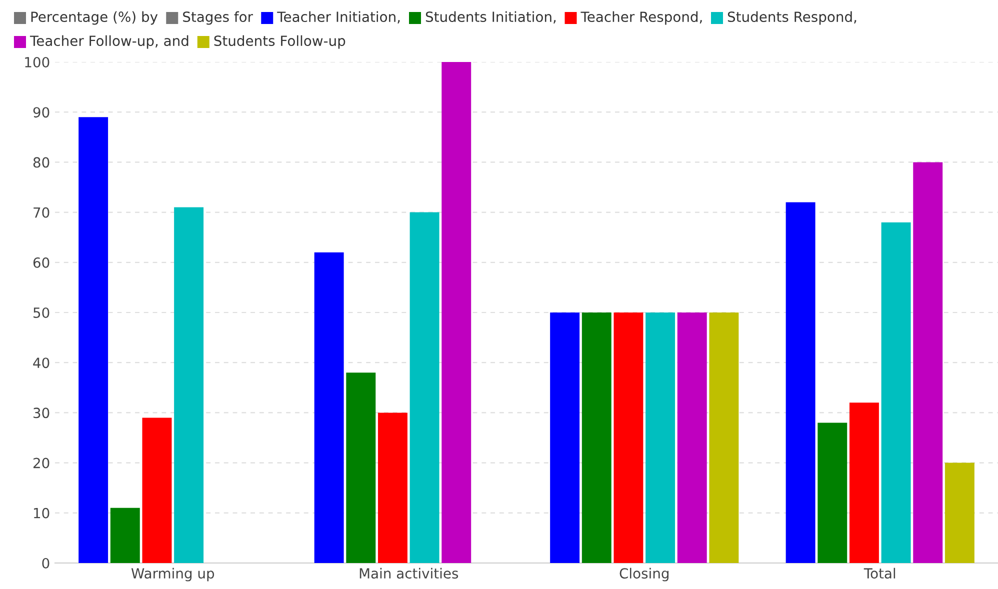  I want to click on y-tick-label: 30, so click(42, 413).